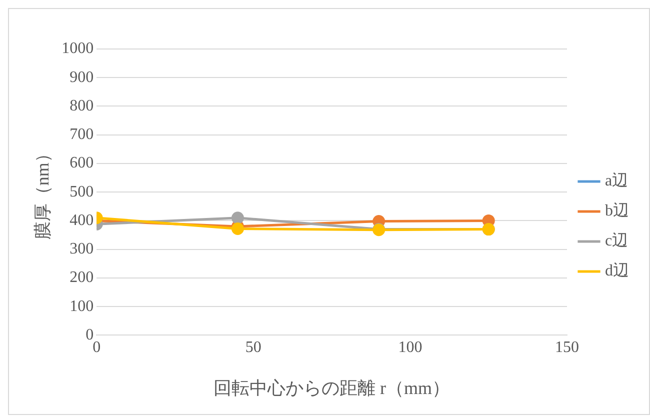 The image size is (650, 417). Describe the element at coordinates (82, 191) in the screenshot. I see `y-tick-label: 500` at that location.